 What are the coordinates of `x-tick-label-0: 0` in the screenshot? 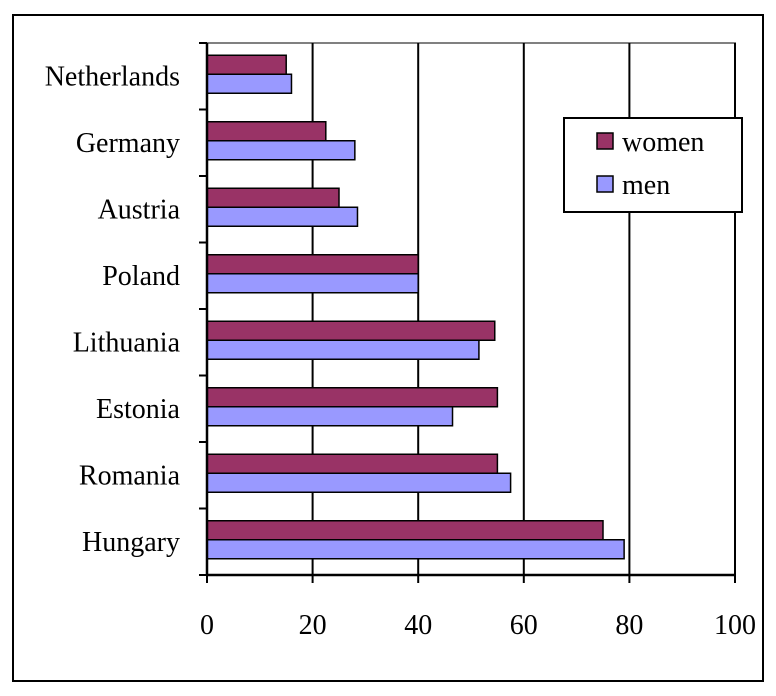 It's located at (207, 625).